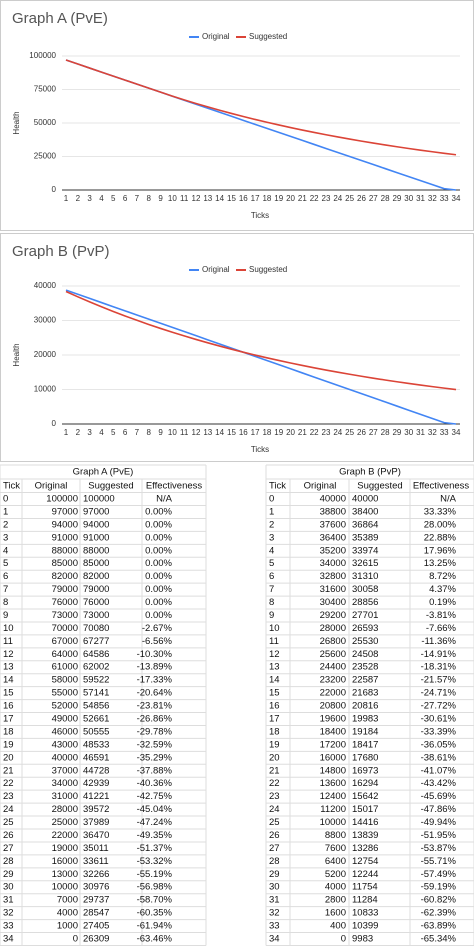 This screenshot has width=474, height=946. What do you see at coordinates (96, 641) in the screenshot?
I see `table-cell: 67277` at bounding box center [96, 641].